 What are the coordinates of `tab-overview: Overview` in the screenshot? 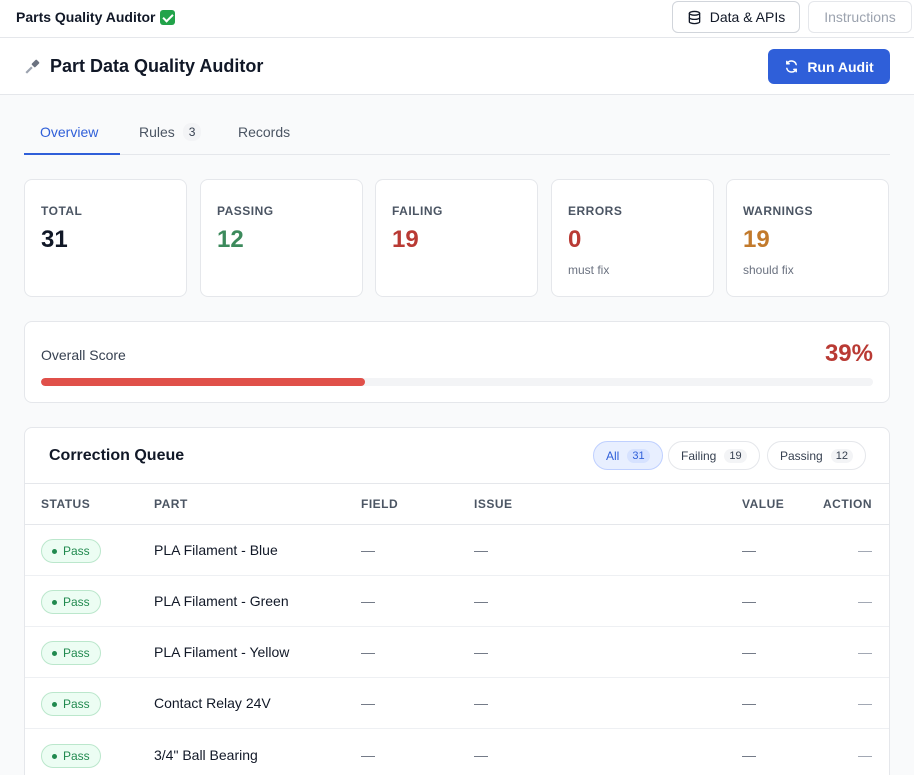 It's located at (72, 132).